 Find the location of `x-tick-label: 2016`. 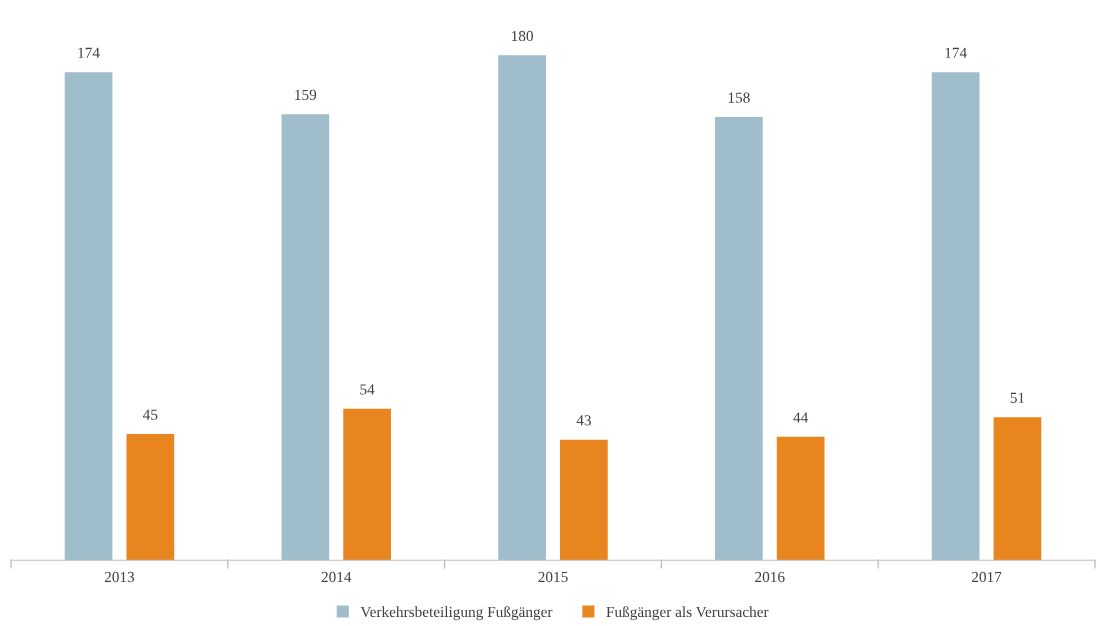

x-tick-label: 2016 is located at coordinates (770, 577).